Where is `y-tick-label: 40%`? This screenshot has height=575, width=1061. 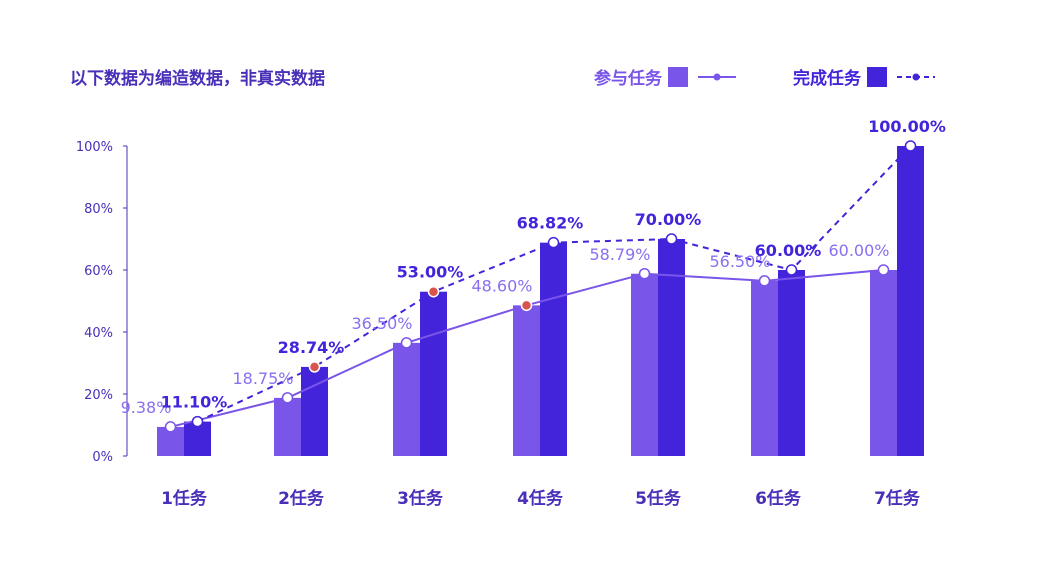 y-tick-label: 40% is located at coordinates (98, 333).